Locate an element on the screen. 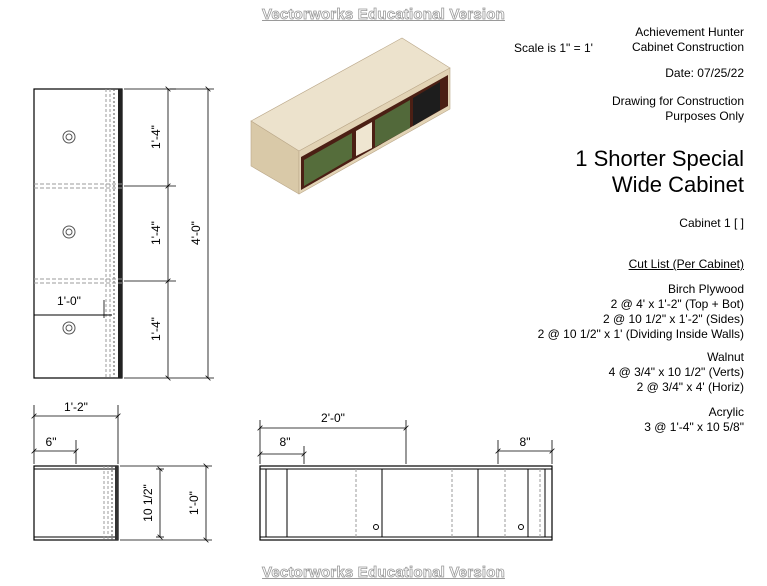 This screenshot has width=767, height=586. watermark-top: Vectorworks Educational Version is located at coordinates (384, 15).